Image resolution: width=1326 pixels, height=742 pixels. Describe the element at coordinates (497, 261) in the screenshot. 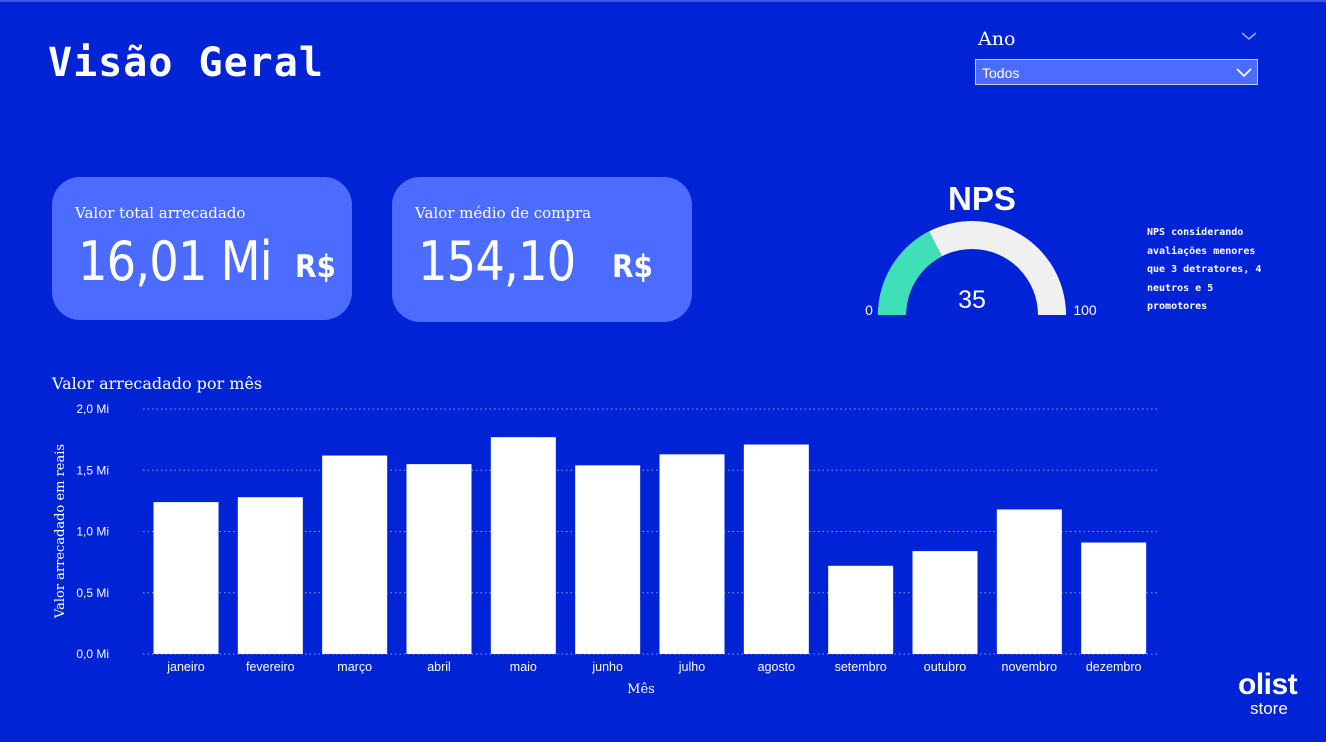

I see `kpi-value: 154,10` at that location.